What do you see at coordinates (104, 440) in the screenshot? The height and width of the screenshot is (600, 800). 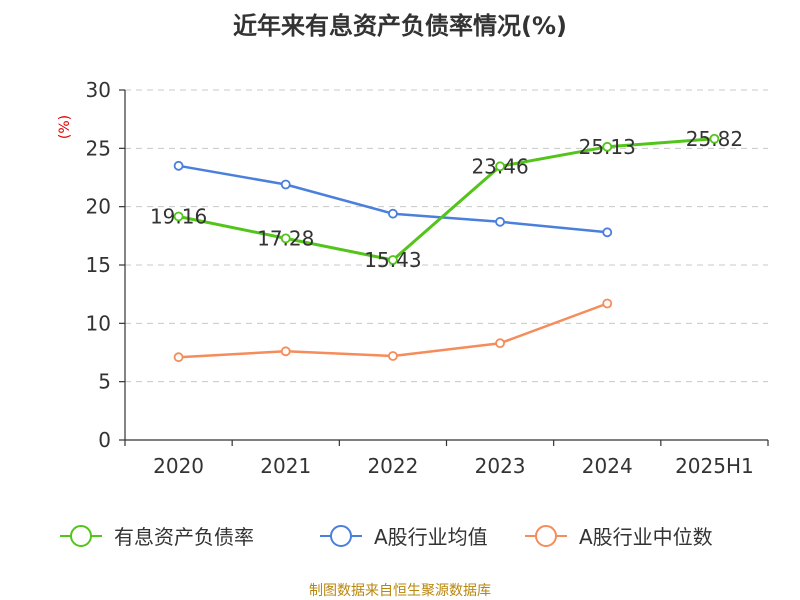 I see `y-tick-label: 0` at bounding box center [104, 440].